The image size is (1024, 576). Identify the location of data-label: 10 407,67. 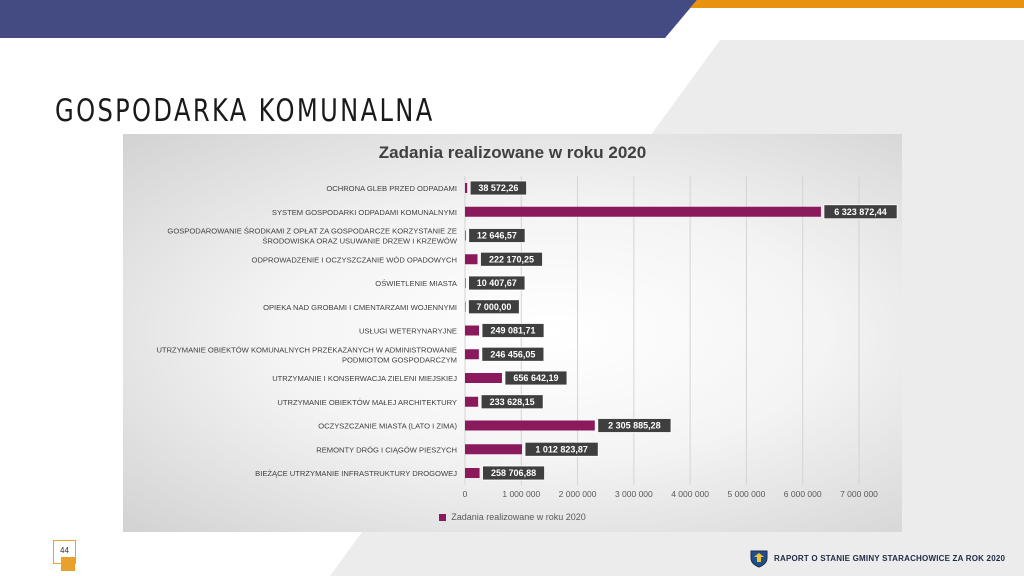
(497, 283).